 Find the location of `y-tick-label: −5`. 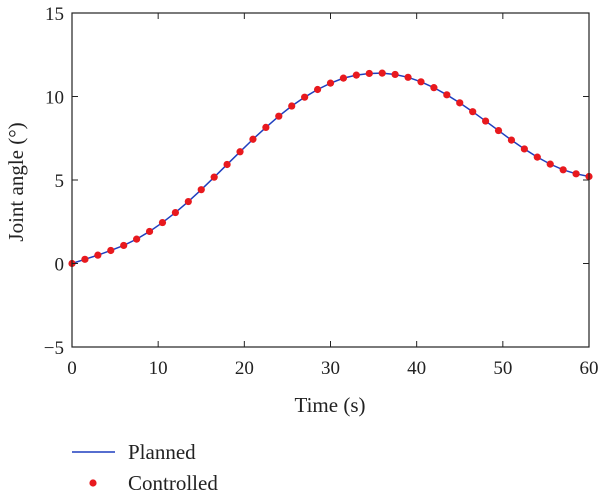

y-tick-label: −5 is located at coordinates (54, 348).